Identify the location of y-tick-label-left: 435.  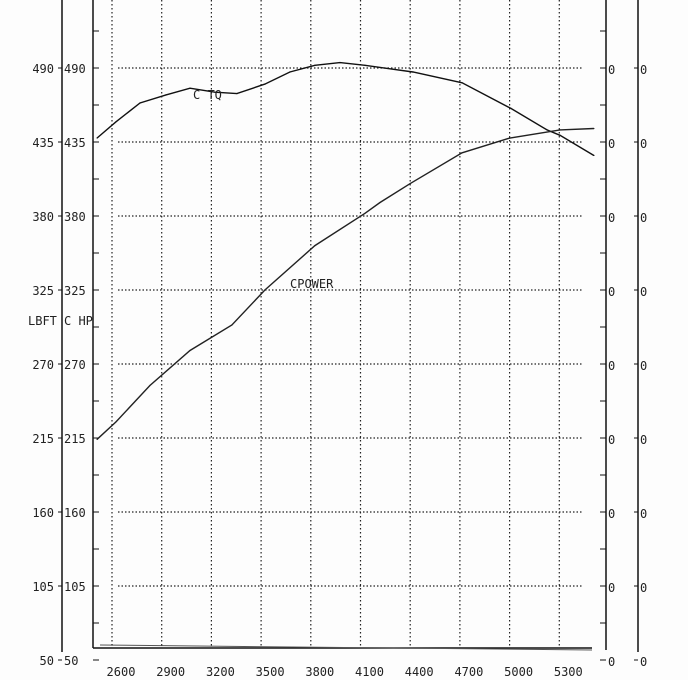
(43, 143).